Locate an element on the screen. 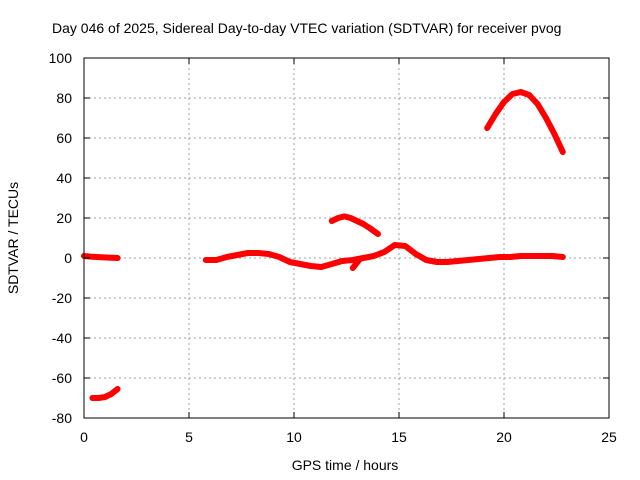 This screenshot has height=480, width=640. y-tick-label: 20 is located at coordinates (64, 218).